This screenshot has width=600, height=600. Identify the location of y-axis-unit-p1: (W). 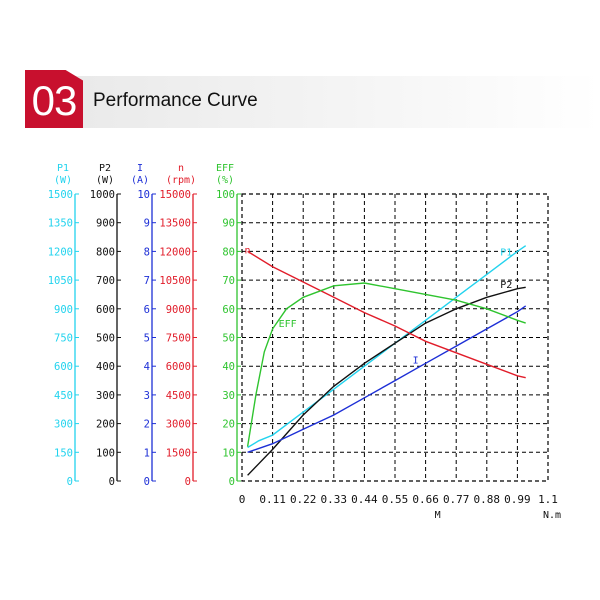
(63, 180).